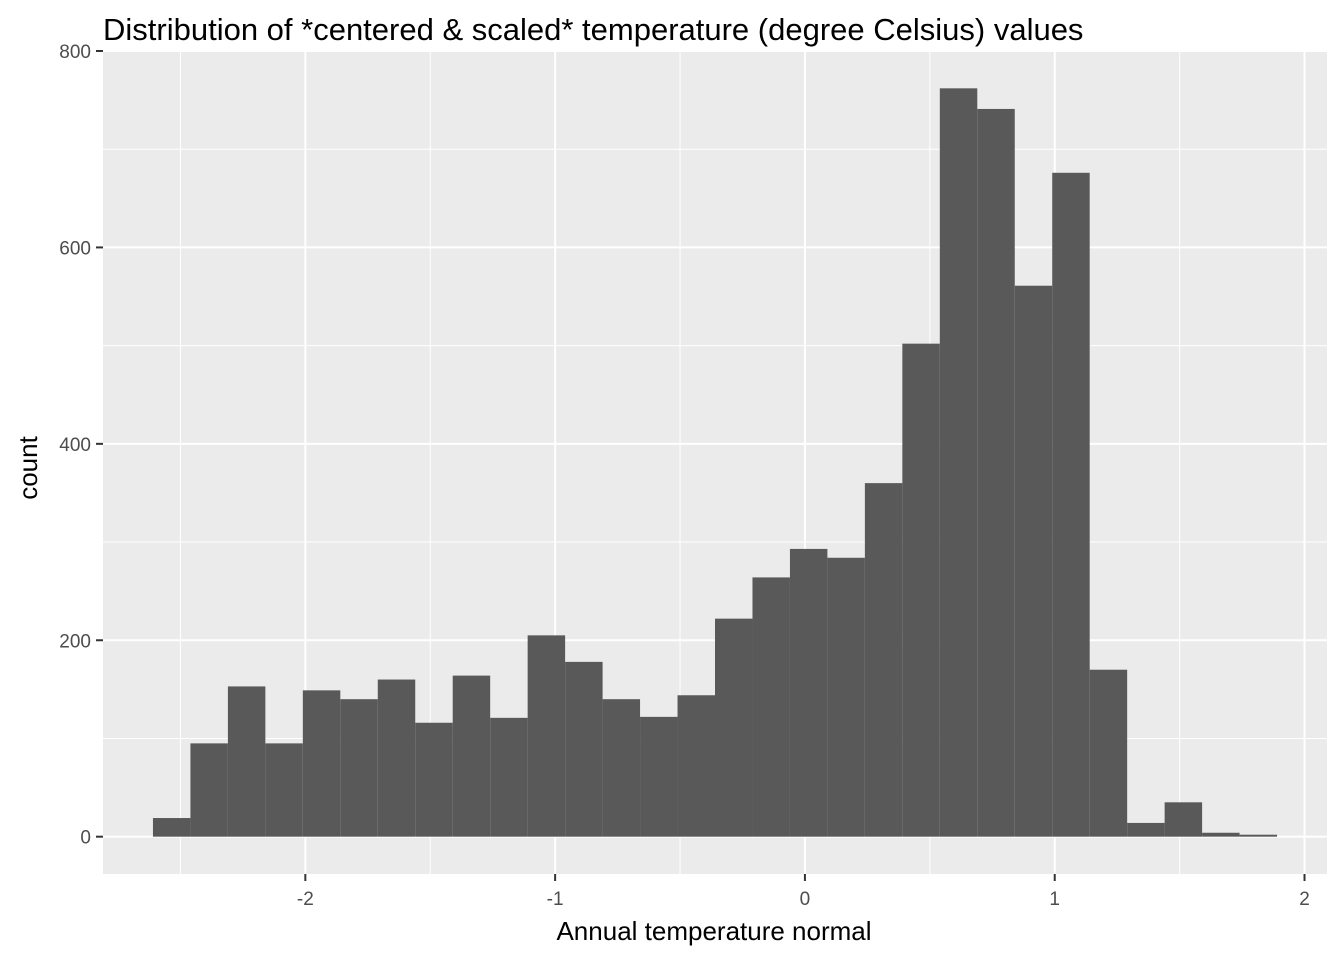 This screenshot has width=1344, height=960. What do you see at coordinates (75, 641) in the screenshot?
I see `y-tick-label: 200` at bounding box center [75, 641].